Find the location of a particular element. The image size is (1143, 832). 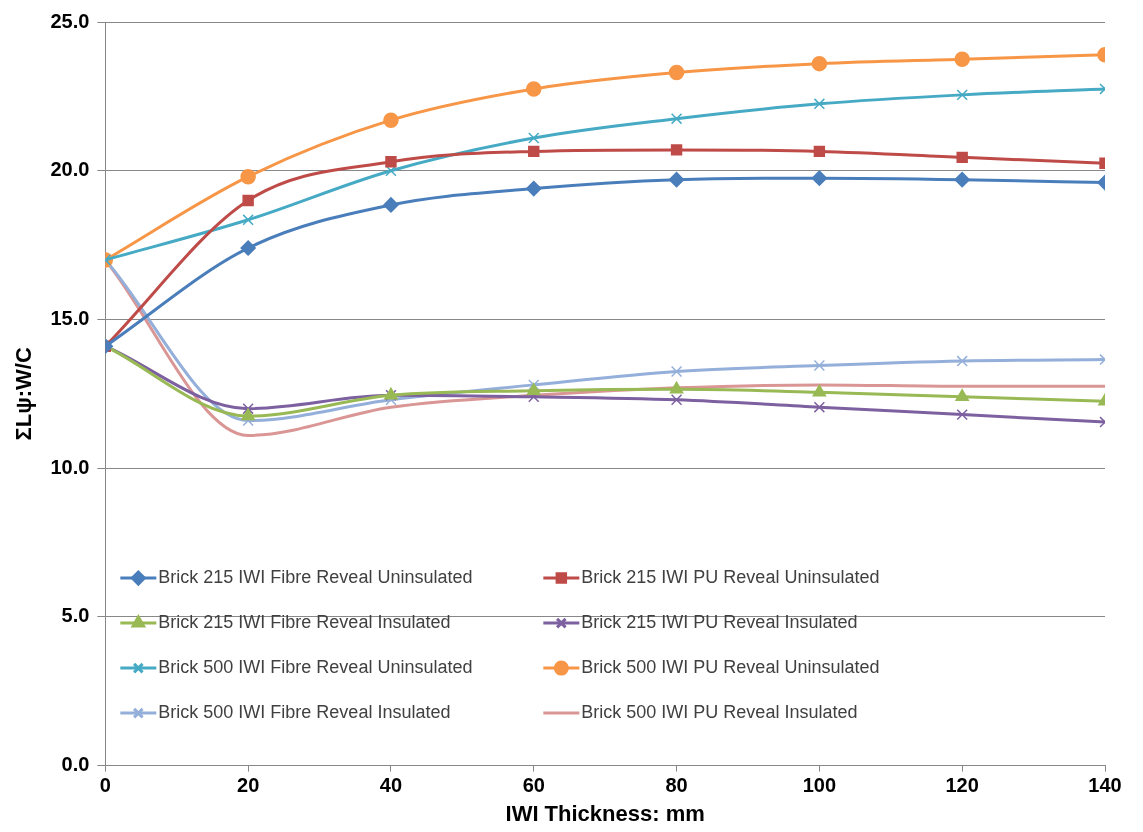

x-tick-label: 120 is located at coordinates (962, 785).